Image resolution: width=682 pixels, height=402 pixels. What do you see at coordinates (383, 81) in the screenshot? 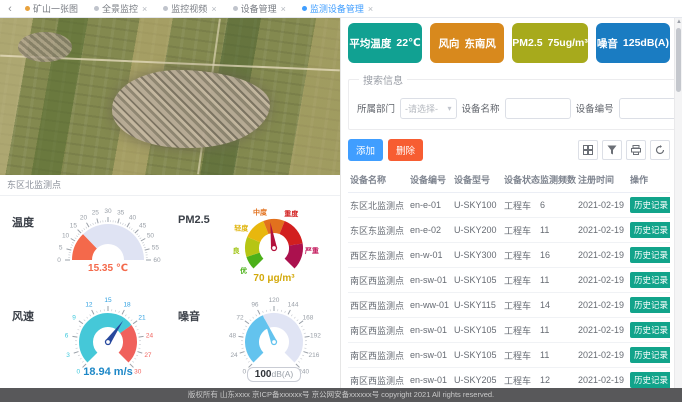
I see `search-panel-title: 搜索信息` at bounding box center [383, 81].